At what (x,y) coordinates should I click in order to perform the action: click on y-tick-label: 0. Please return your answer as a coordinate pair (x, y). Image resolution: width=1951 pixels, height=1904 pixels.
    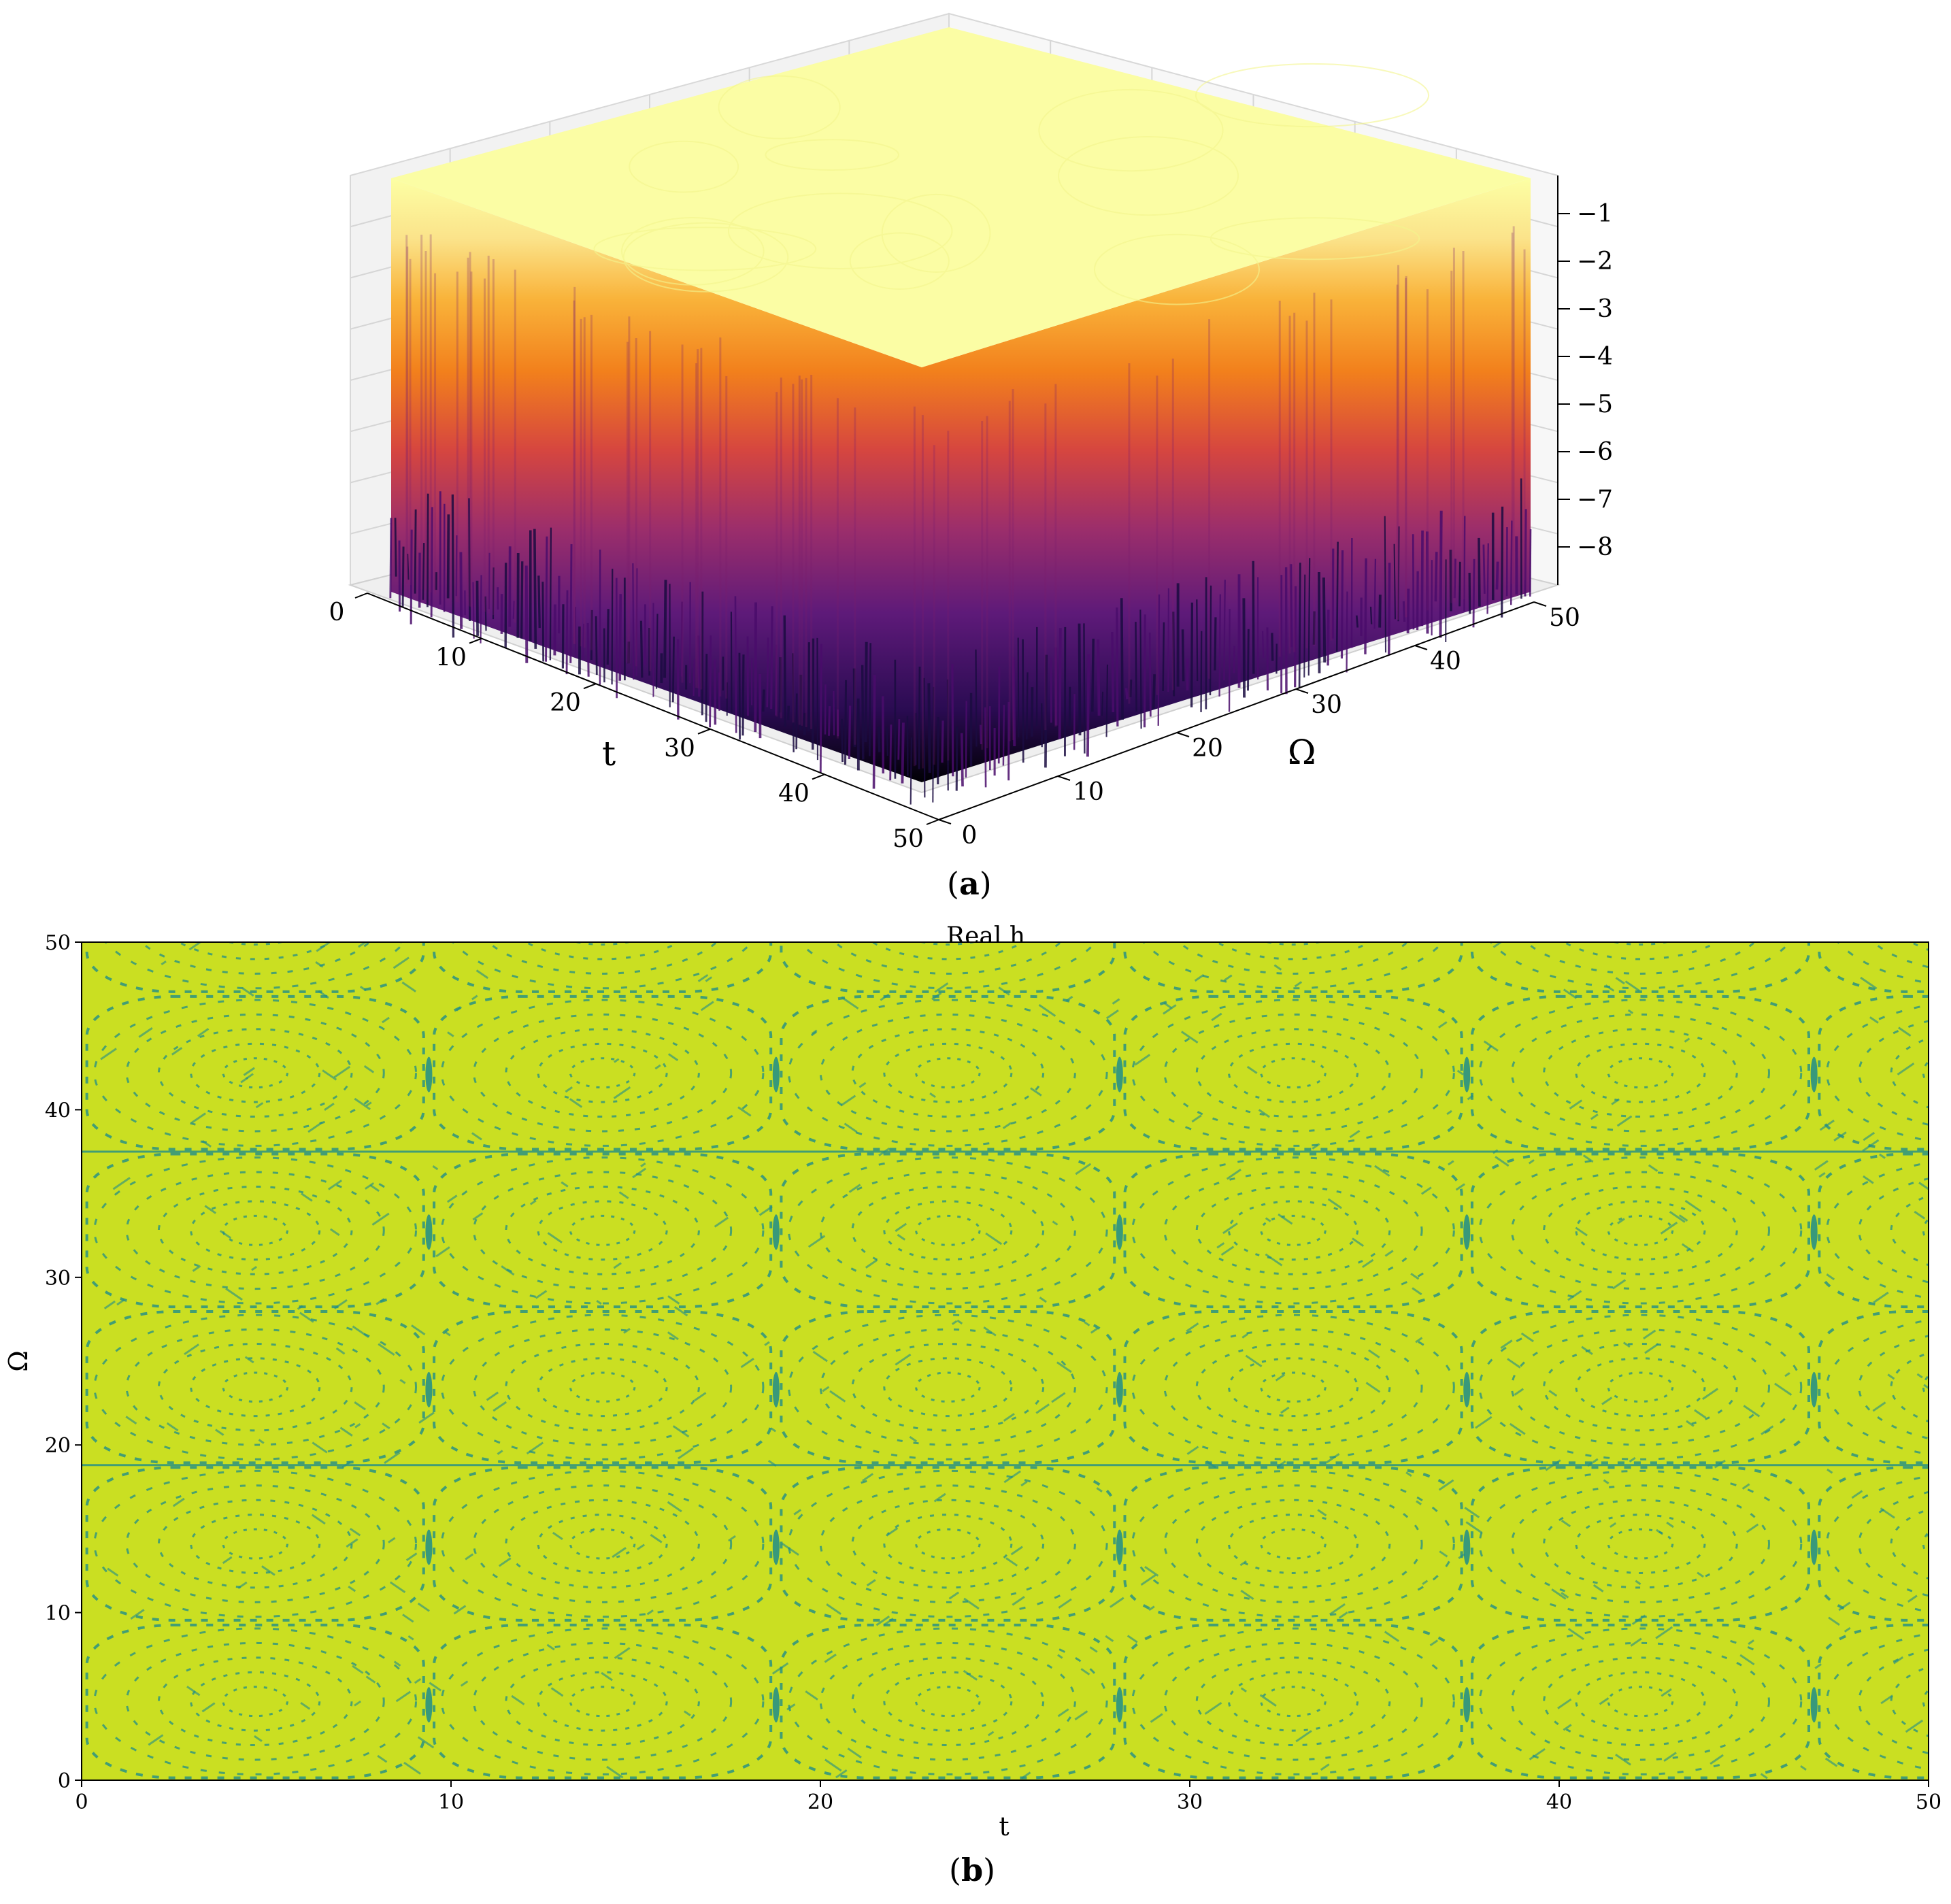
    Looking at the image, I should click on (970, 836).